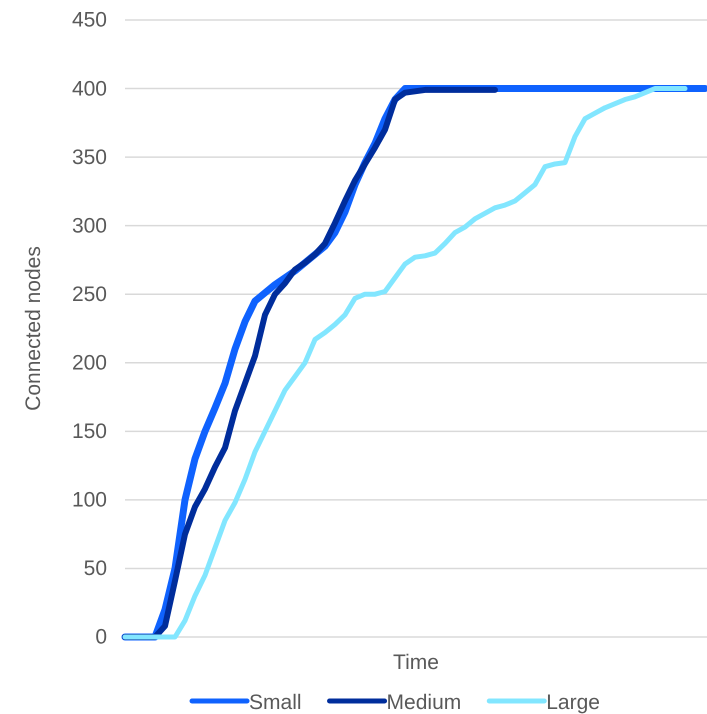 The image size is (707, 714). I want to click on y-tick-label: 350, so click(89, 157).